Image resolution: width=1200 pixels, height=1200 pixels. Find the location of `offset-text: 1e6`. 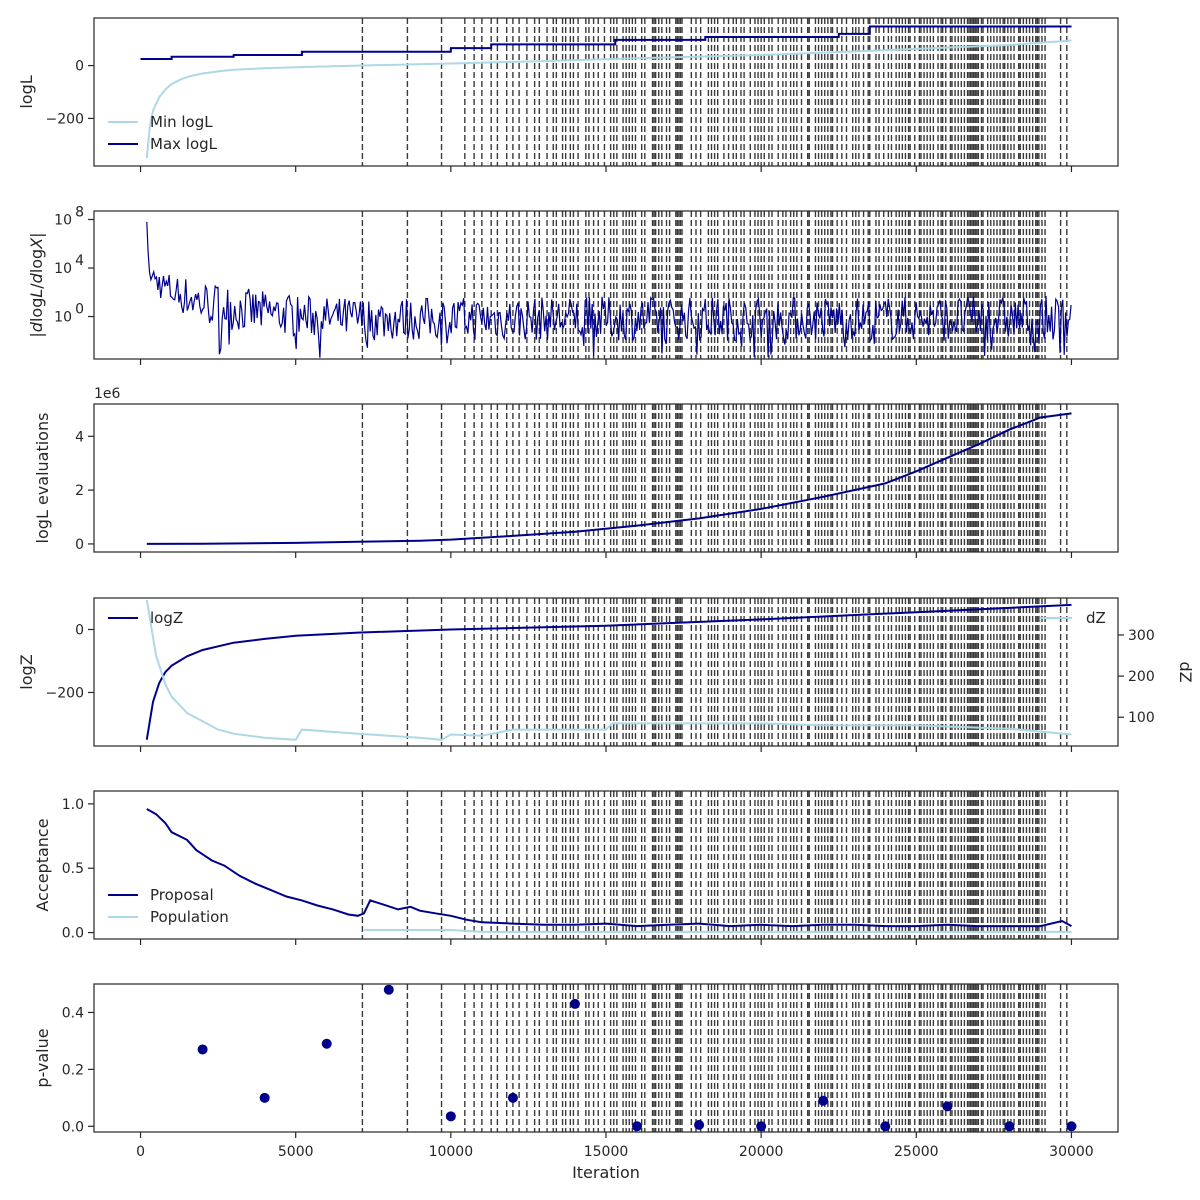

offset-text: 1e6 is located at coordinates (107, 394).